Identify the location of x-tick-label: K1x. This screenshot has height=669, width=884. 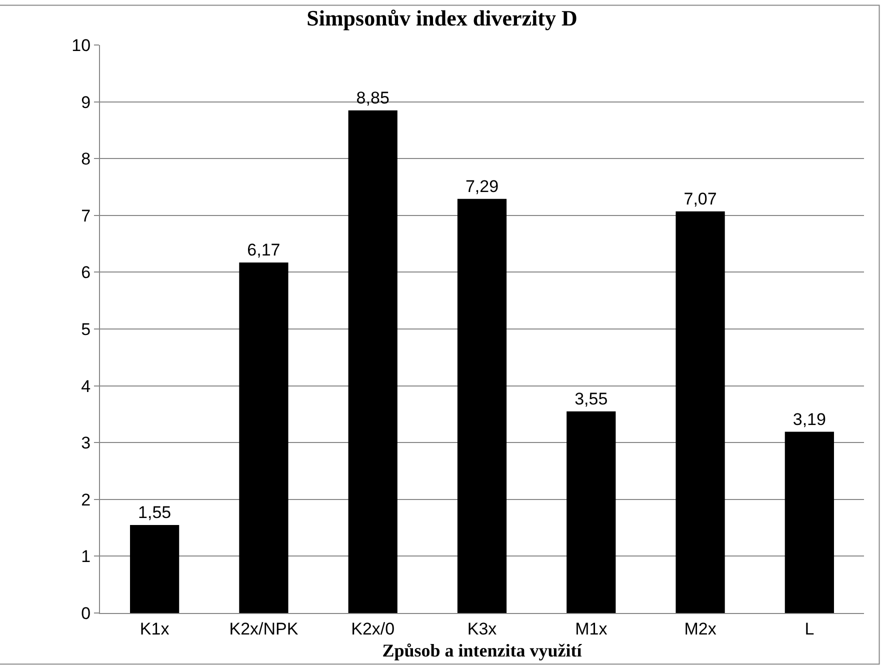
(155, 628).